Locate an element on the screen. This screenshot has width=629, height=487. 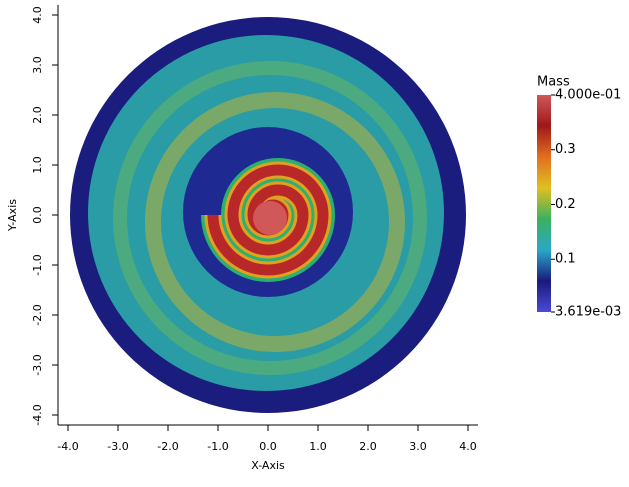
x-tick-label: -3.0 is located at coordinates (117, 446).